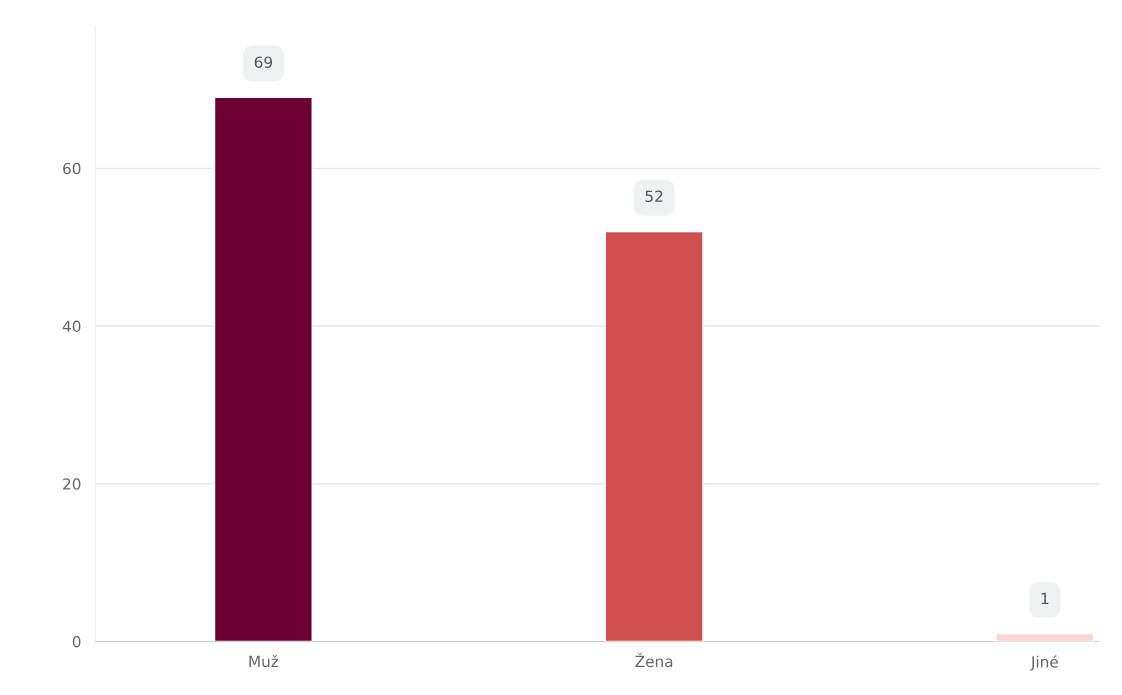  I want to click on x-tick-label: Muž, so click(264, 661).